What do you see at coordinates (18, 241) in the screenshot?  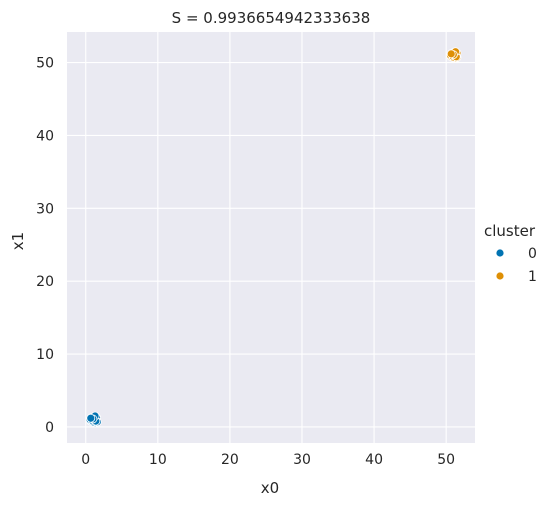 I see `y-axis-label: x1` at bounding box center [18, 241].